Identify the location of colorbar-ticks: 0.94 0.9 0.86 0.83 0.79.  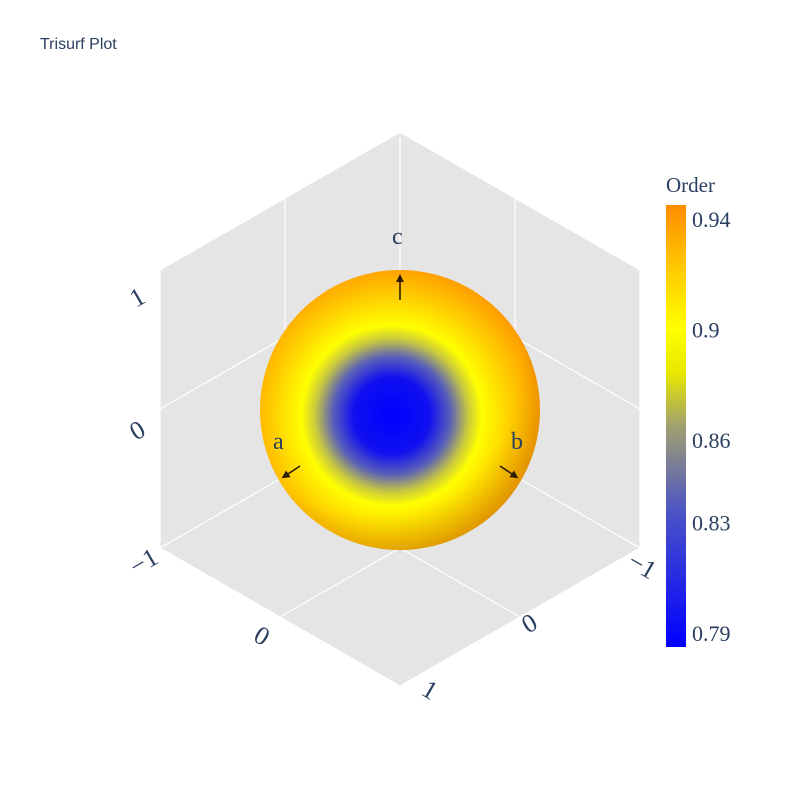
(711, 426).